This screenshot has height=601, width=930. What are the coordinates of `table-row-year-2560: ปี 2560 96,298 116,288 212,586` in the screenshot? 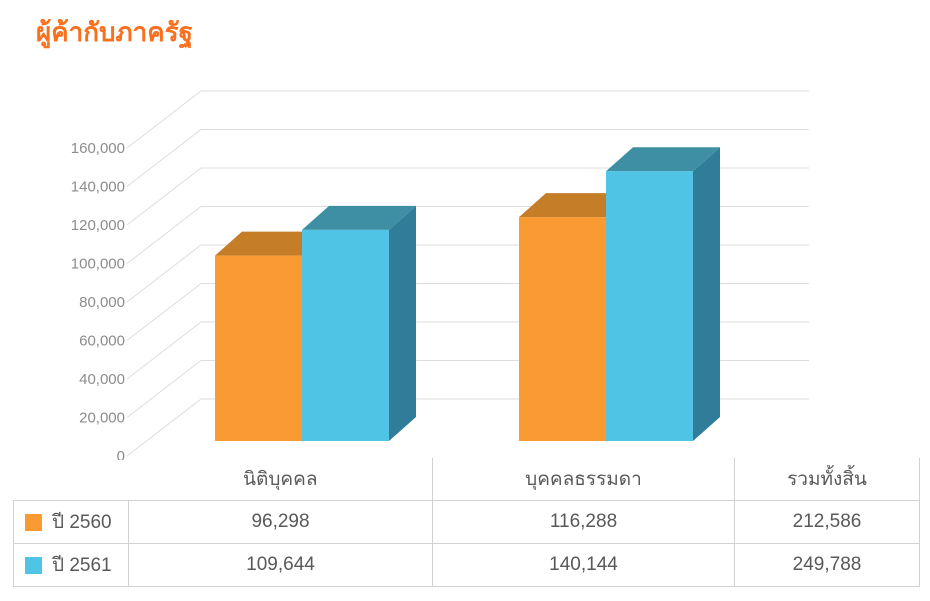 It's located at (466, 522).